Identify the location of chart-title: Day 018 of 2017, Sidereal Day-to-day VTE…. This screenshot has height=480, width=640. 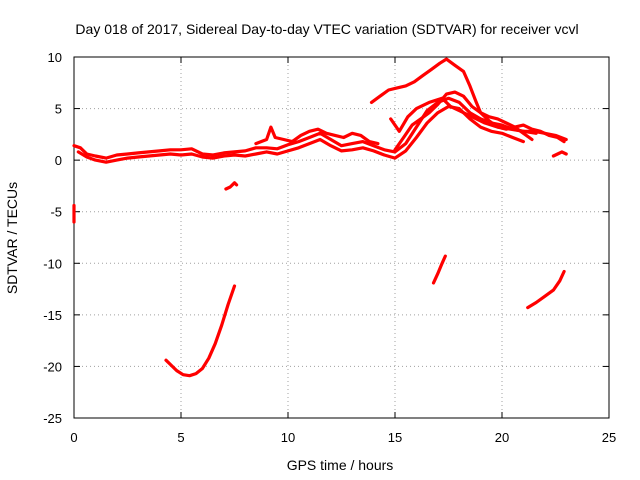
(326, 29).